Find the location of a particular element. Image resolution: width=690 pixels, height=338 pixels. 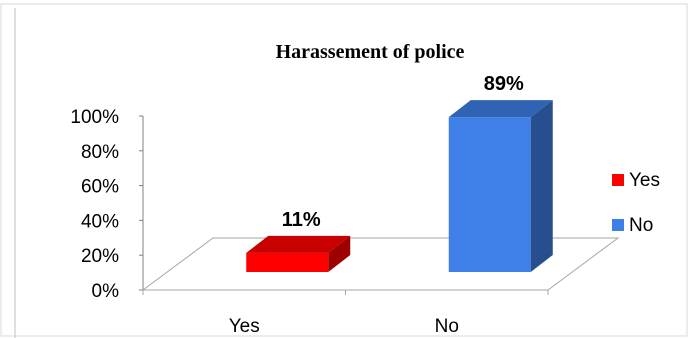

bar-no is located at coordinates (500, 186).